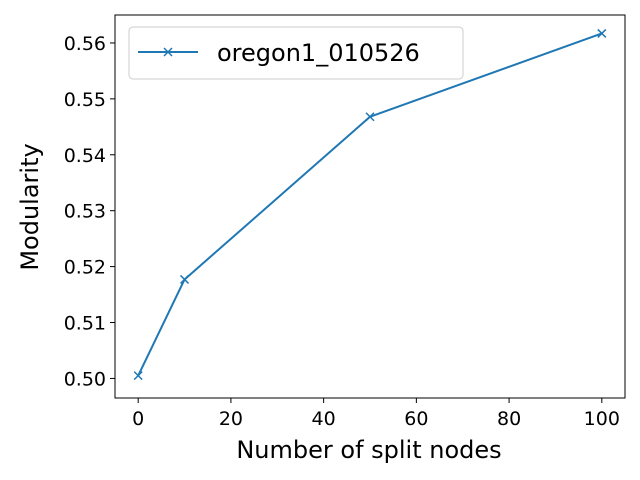 Image resolution: width=640 pixels, height=480 pixels. Describe the element at coordinates (376, 414) in the screenshot. I see `x-axis: 0 20 40 60 80 100` at that location.